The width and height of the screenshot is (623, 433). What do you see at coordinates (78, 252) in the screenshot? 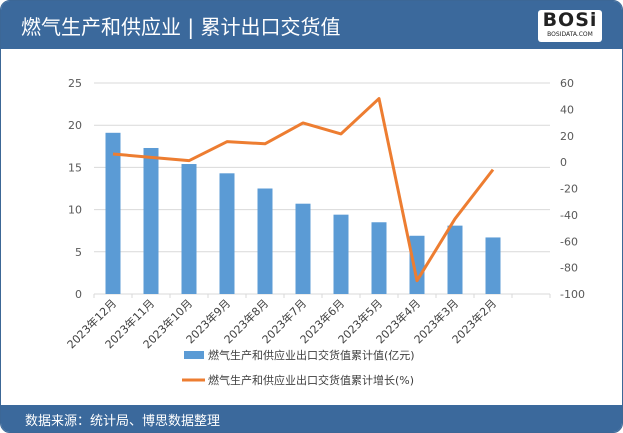
I see `y-left-tick-label: 5` at bounding box center [78, 252].